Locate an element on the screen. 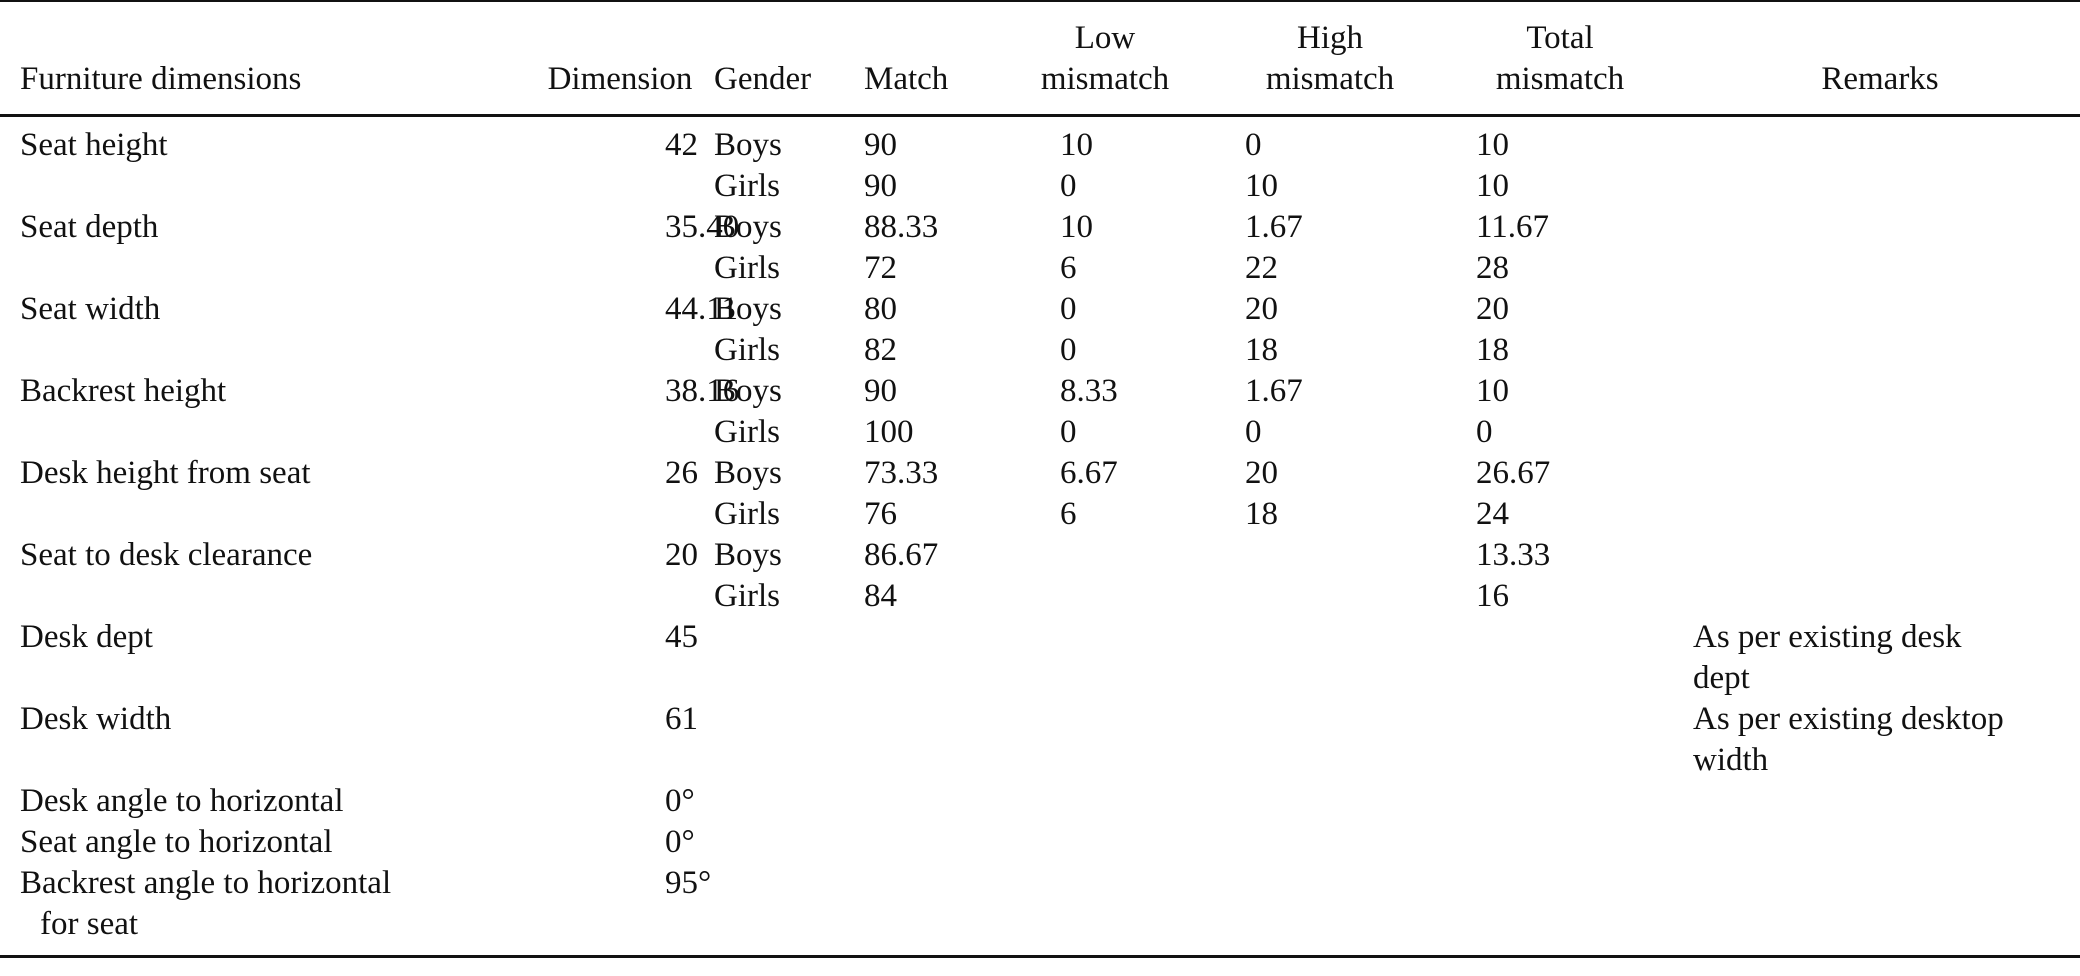 This screenshot has width=2080, height=976. table-row: Seat angle to horizontal 0° is located at coordinates (1040, 842).